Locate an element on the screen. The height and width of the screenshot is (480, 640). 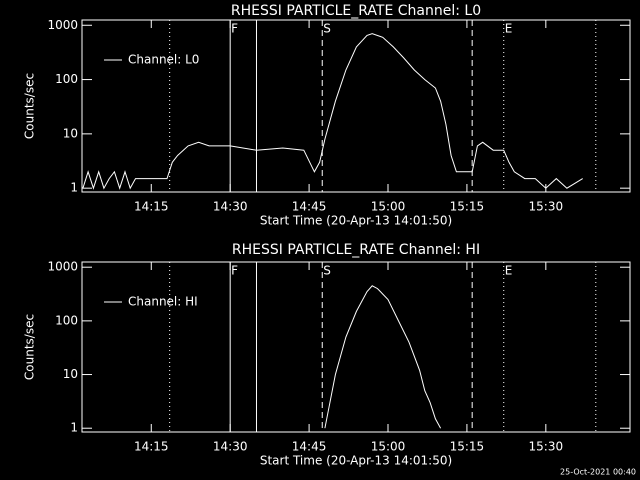
footer: 25-Oct-2021 00:40 is located at coordinates (598, 472).